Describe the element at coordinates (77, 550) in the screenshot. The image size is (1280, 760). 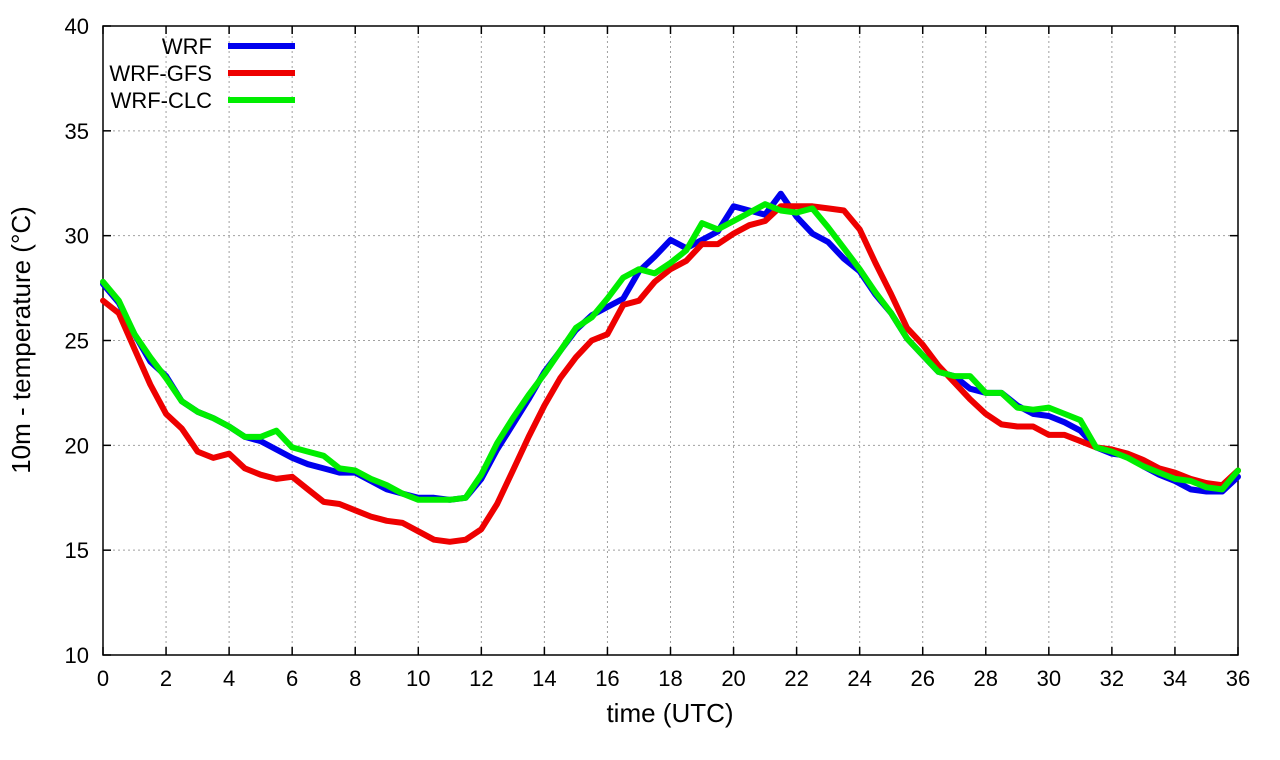
I see `y-tick-label: 15` at that location.